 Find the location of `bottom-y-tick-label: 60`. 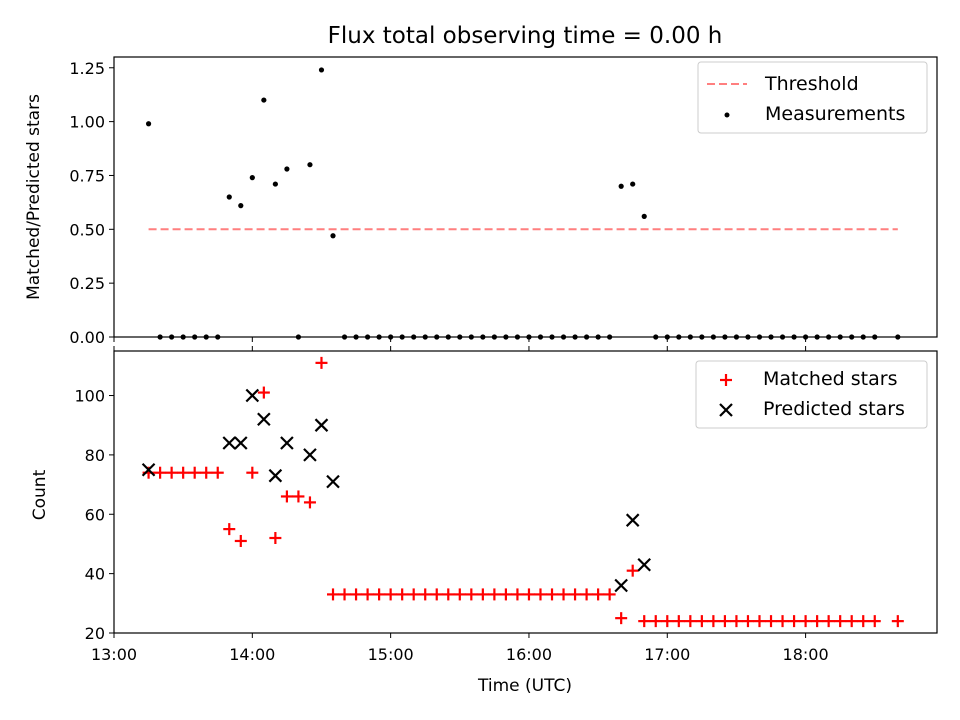

bottom-y-tick-label: 60 is located at coordinates (95, 514).